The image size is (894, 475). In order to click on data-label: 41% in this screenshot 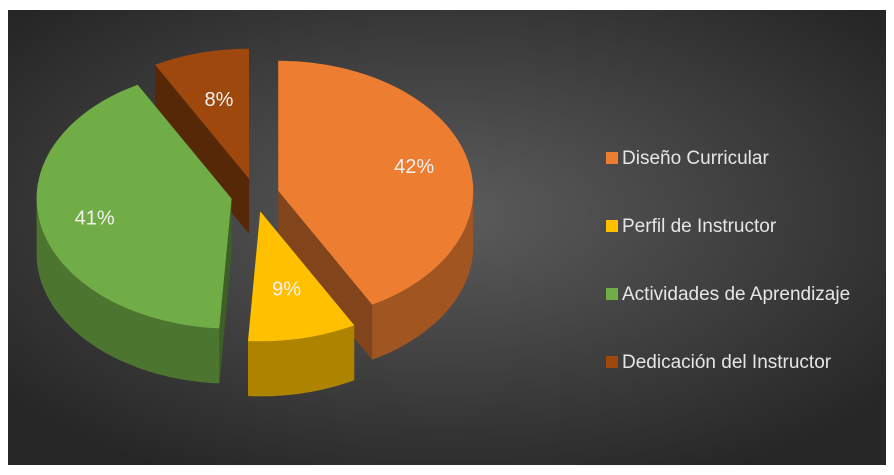, I will do `click(95, 218)`.